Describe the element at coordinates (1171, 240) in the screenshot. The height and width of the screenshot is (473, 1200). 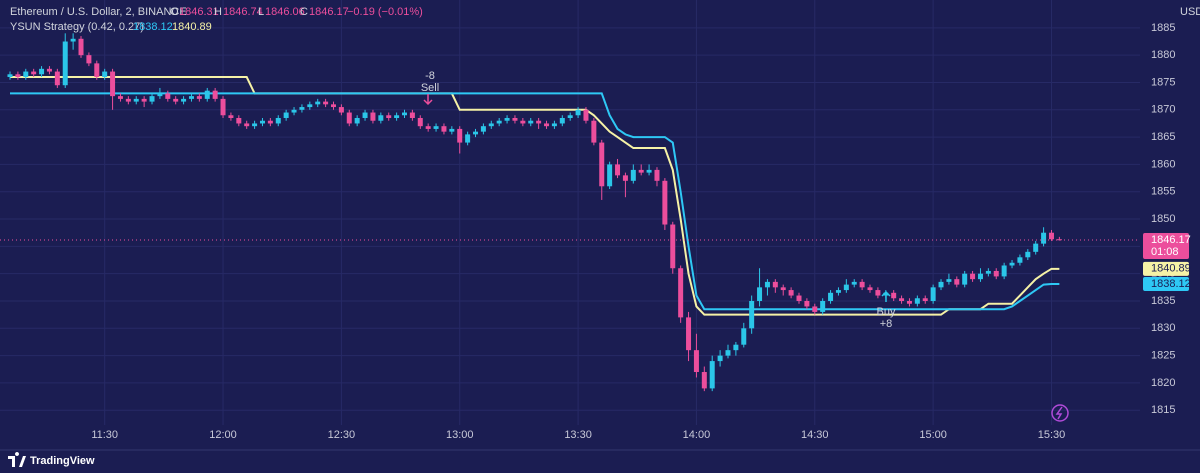
I see `price-tag-label: 1846.17` at that location.